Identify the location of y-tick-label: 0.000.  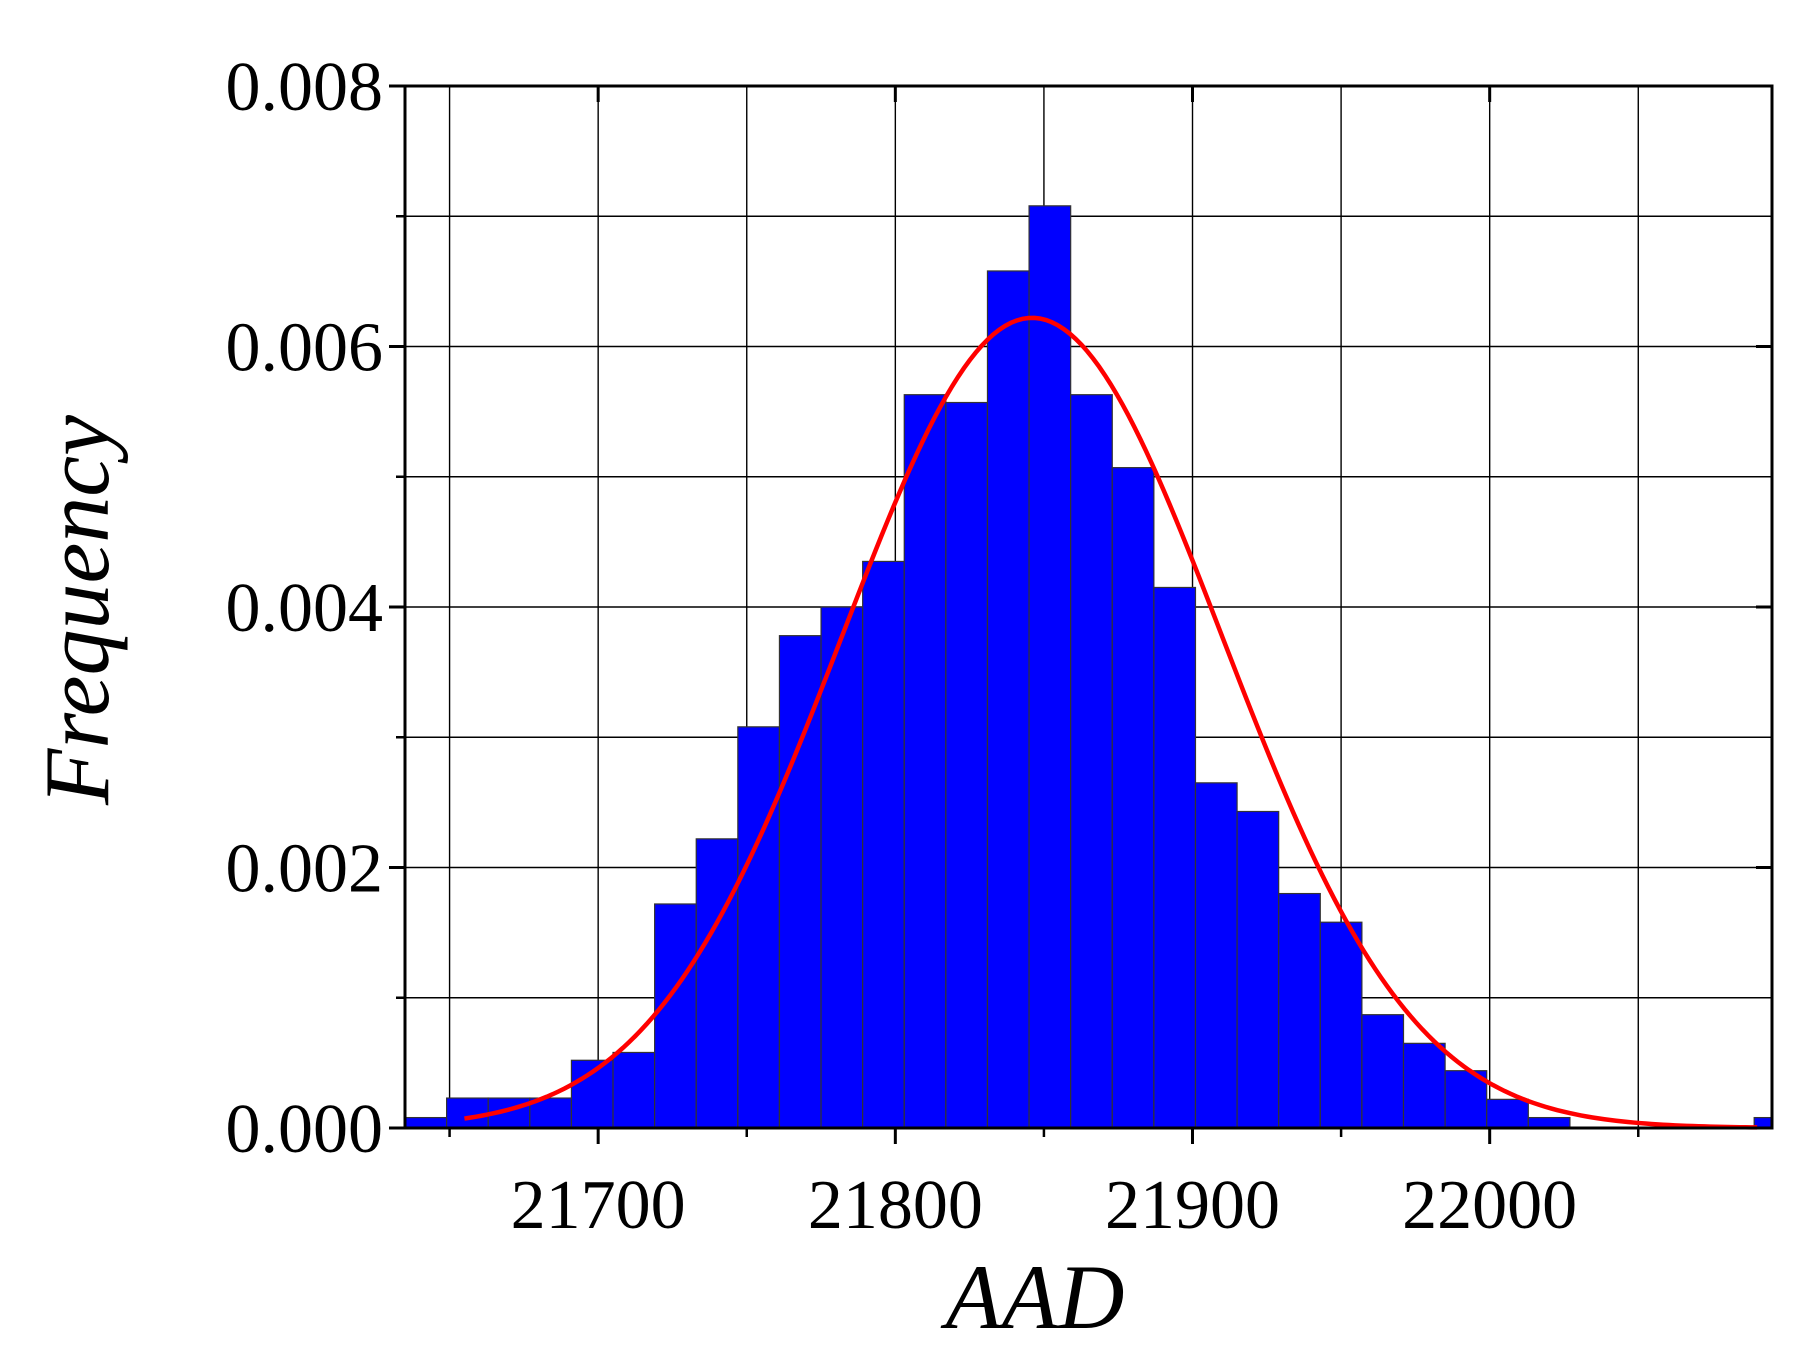
(305, 1129).